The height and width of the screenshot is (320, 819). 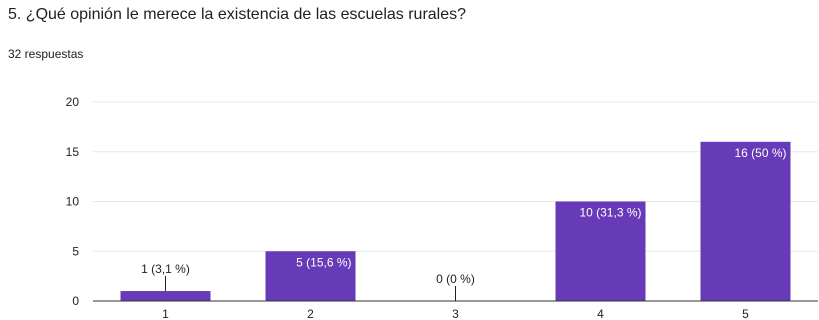 What do you see at coordinates (760, 153) in the screenshot?
I see `data-label: 16 (50 %)` at bounding box center [760, 153].